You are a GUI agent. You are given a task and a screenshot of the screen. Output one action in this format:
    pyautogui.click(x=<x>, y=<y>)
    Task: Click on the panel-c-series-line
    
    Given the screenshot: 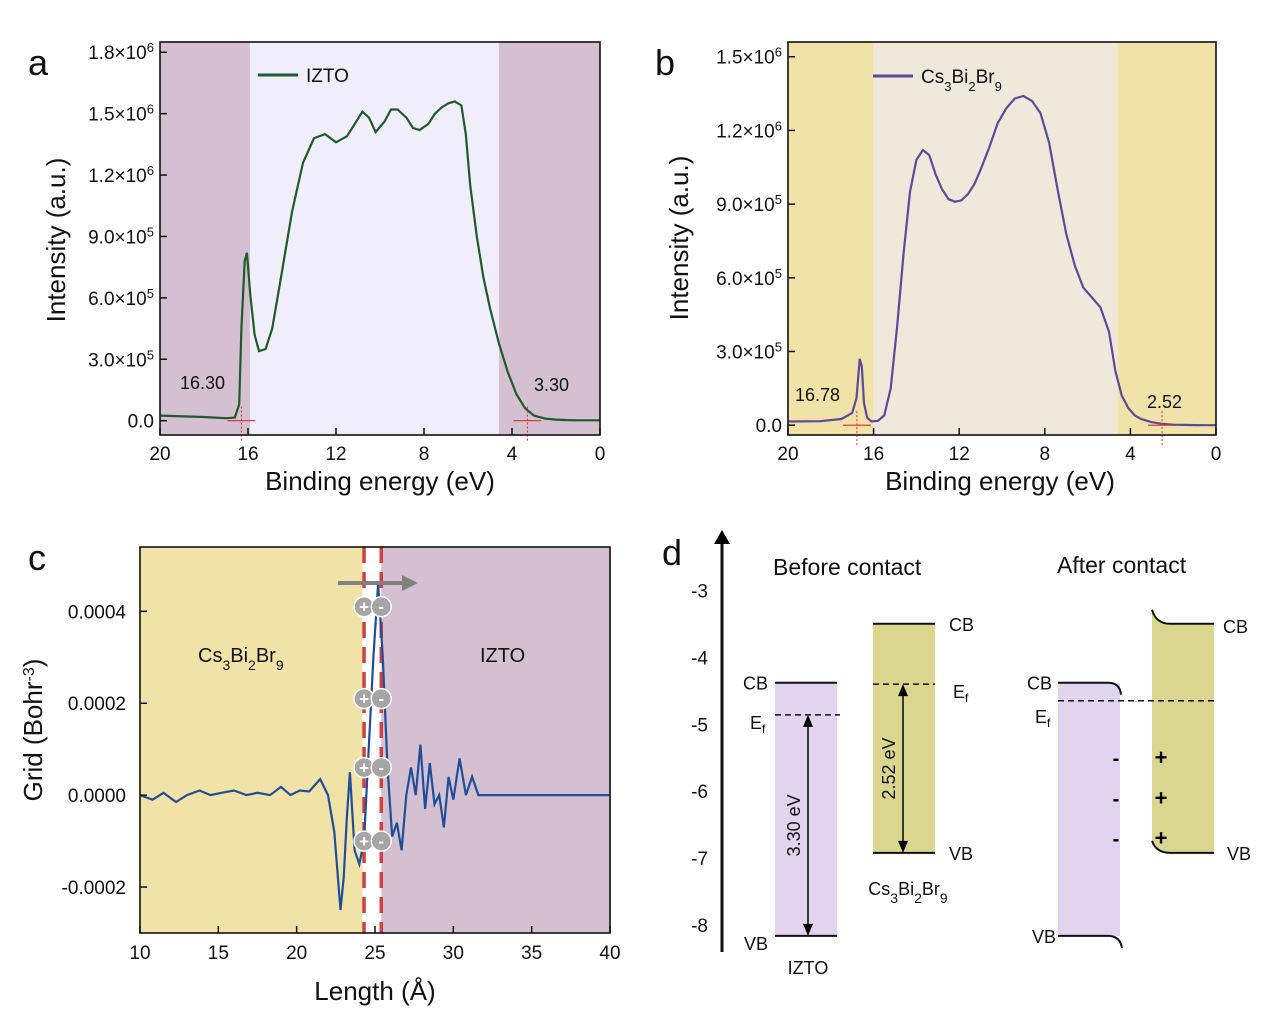 What is the action you would take?
    pyautogui.click(x=374, y=747)
    